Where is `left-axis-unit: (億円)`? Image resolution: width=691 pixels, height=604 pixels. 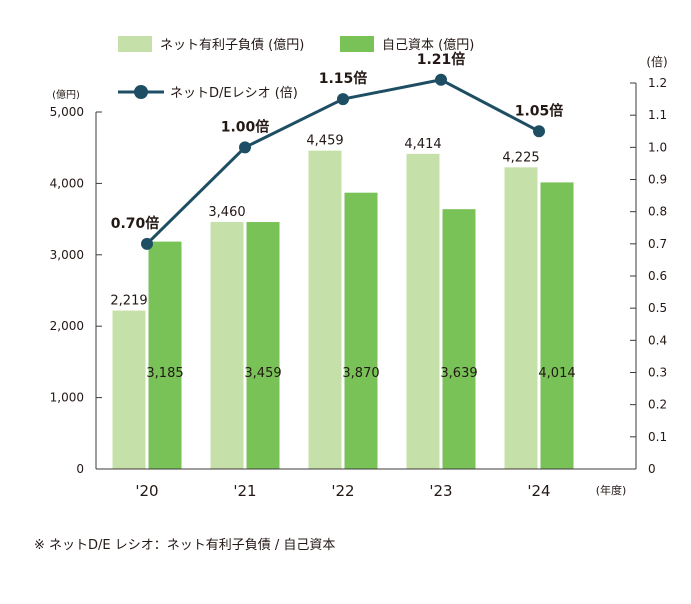 left-axis-unit: (億円) is located at coordinates (66, 94).